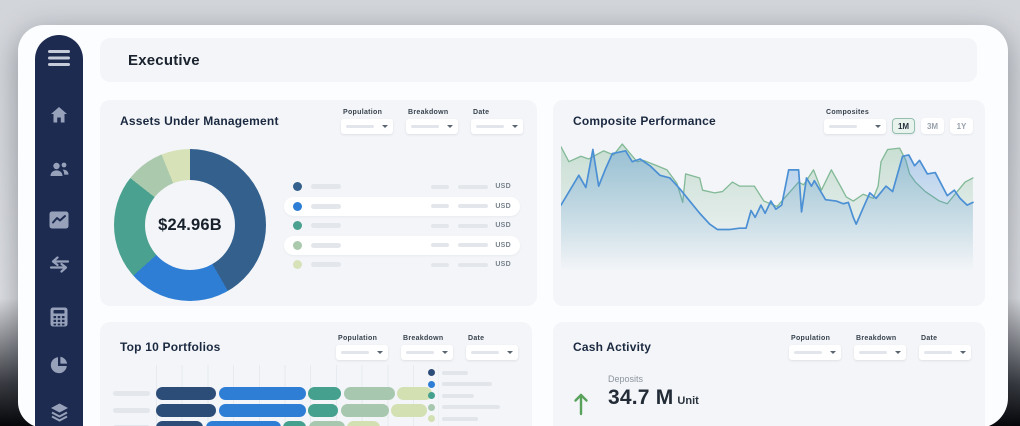  I want to click on filter-bar: Population Breakdown Date, so click(880, 347).